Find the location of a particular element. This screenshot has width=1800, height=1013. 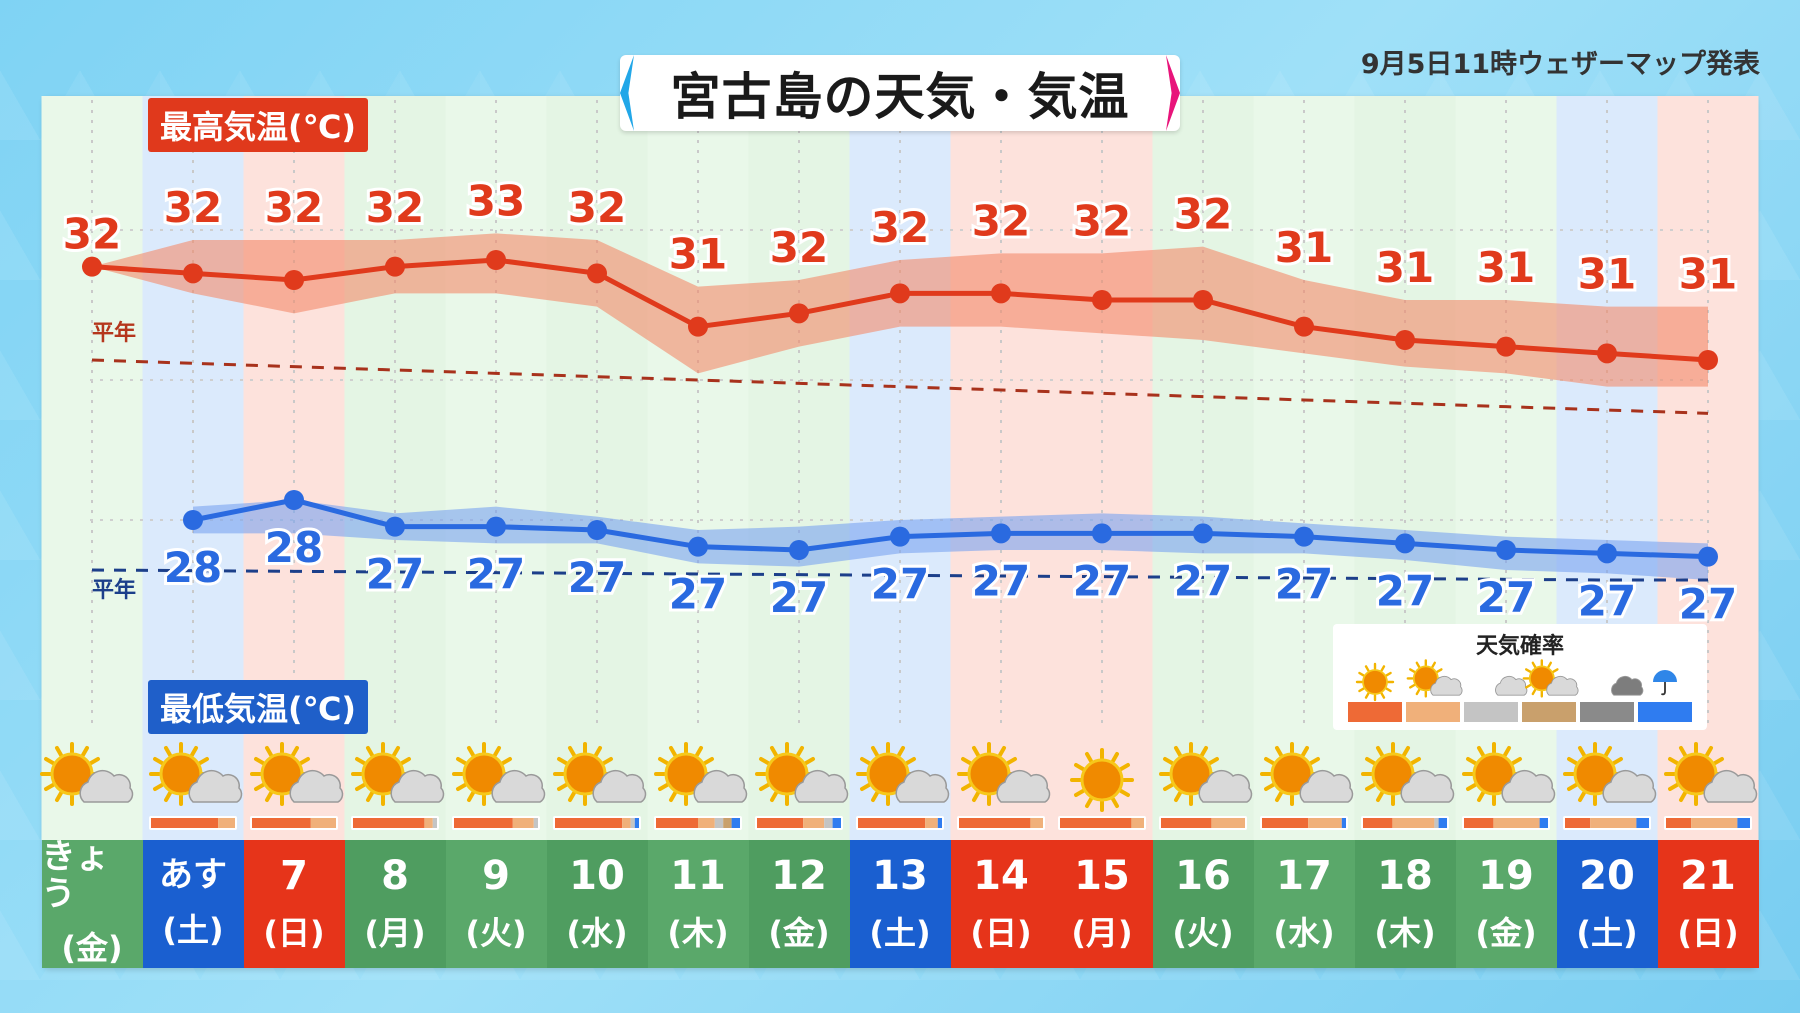

day-cell: 13 (土) is located at coordinates (900, 904).